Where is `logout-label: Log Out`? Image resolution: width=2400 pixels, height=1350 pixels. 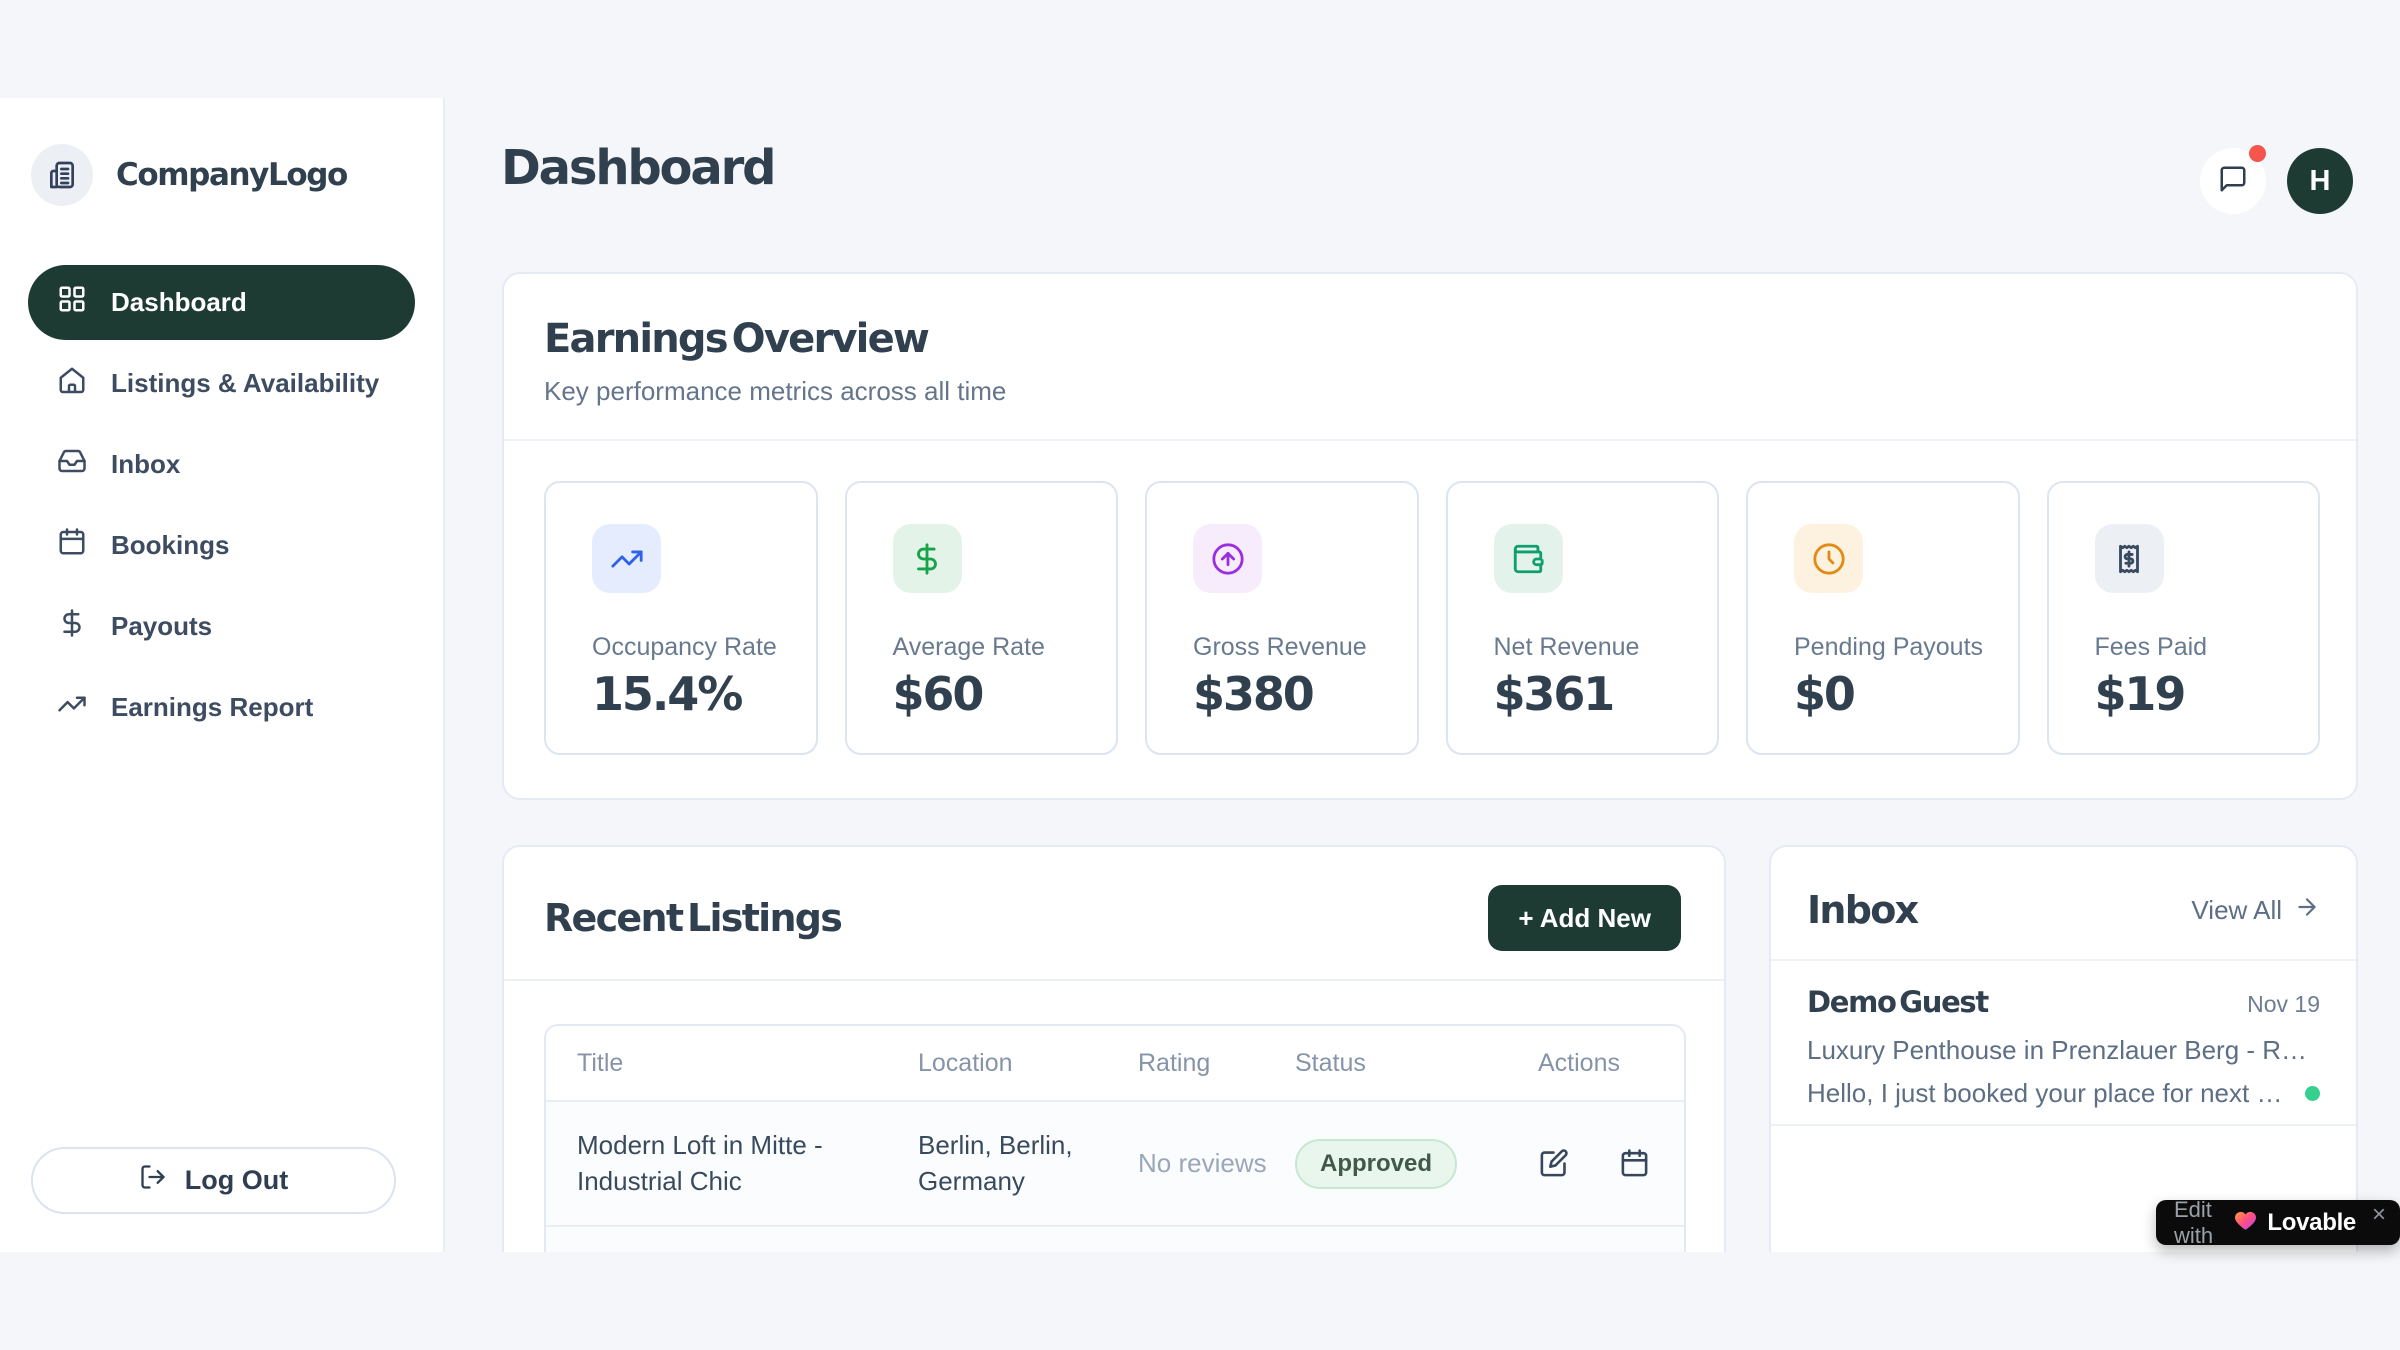 logout-label: Log Out is located at coordinates (236, 1180).